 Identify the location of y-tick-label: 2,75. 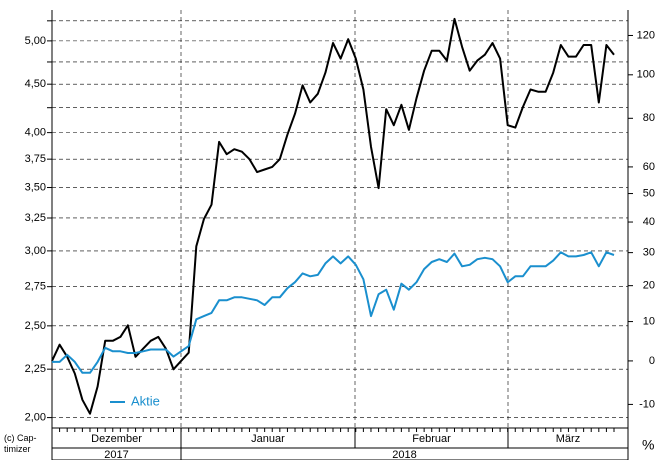
(35, 287).